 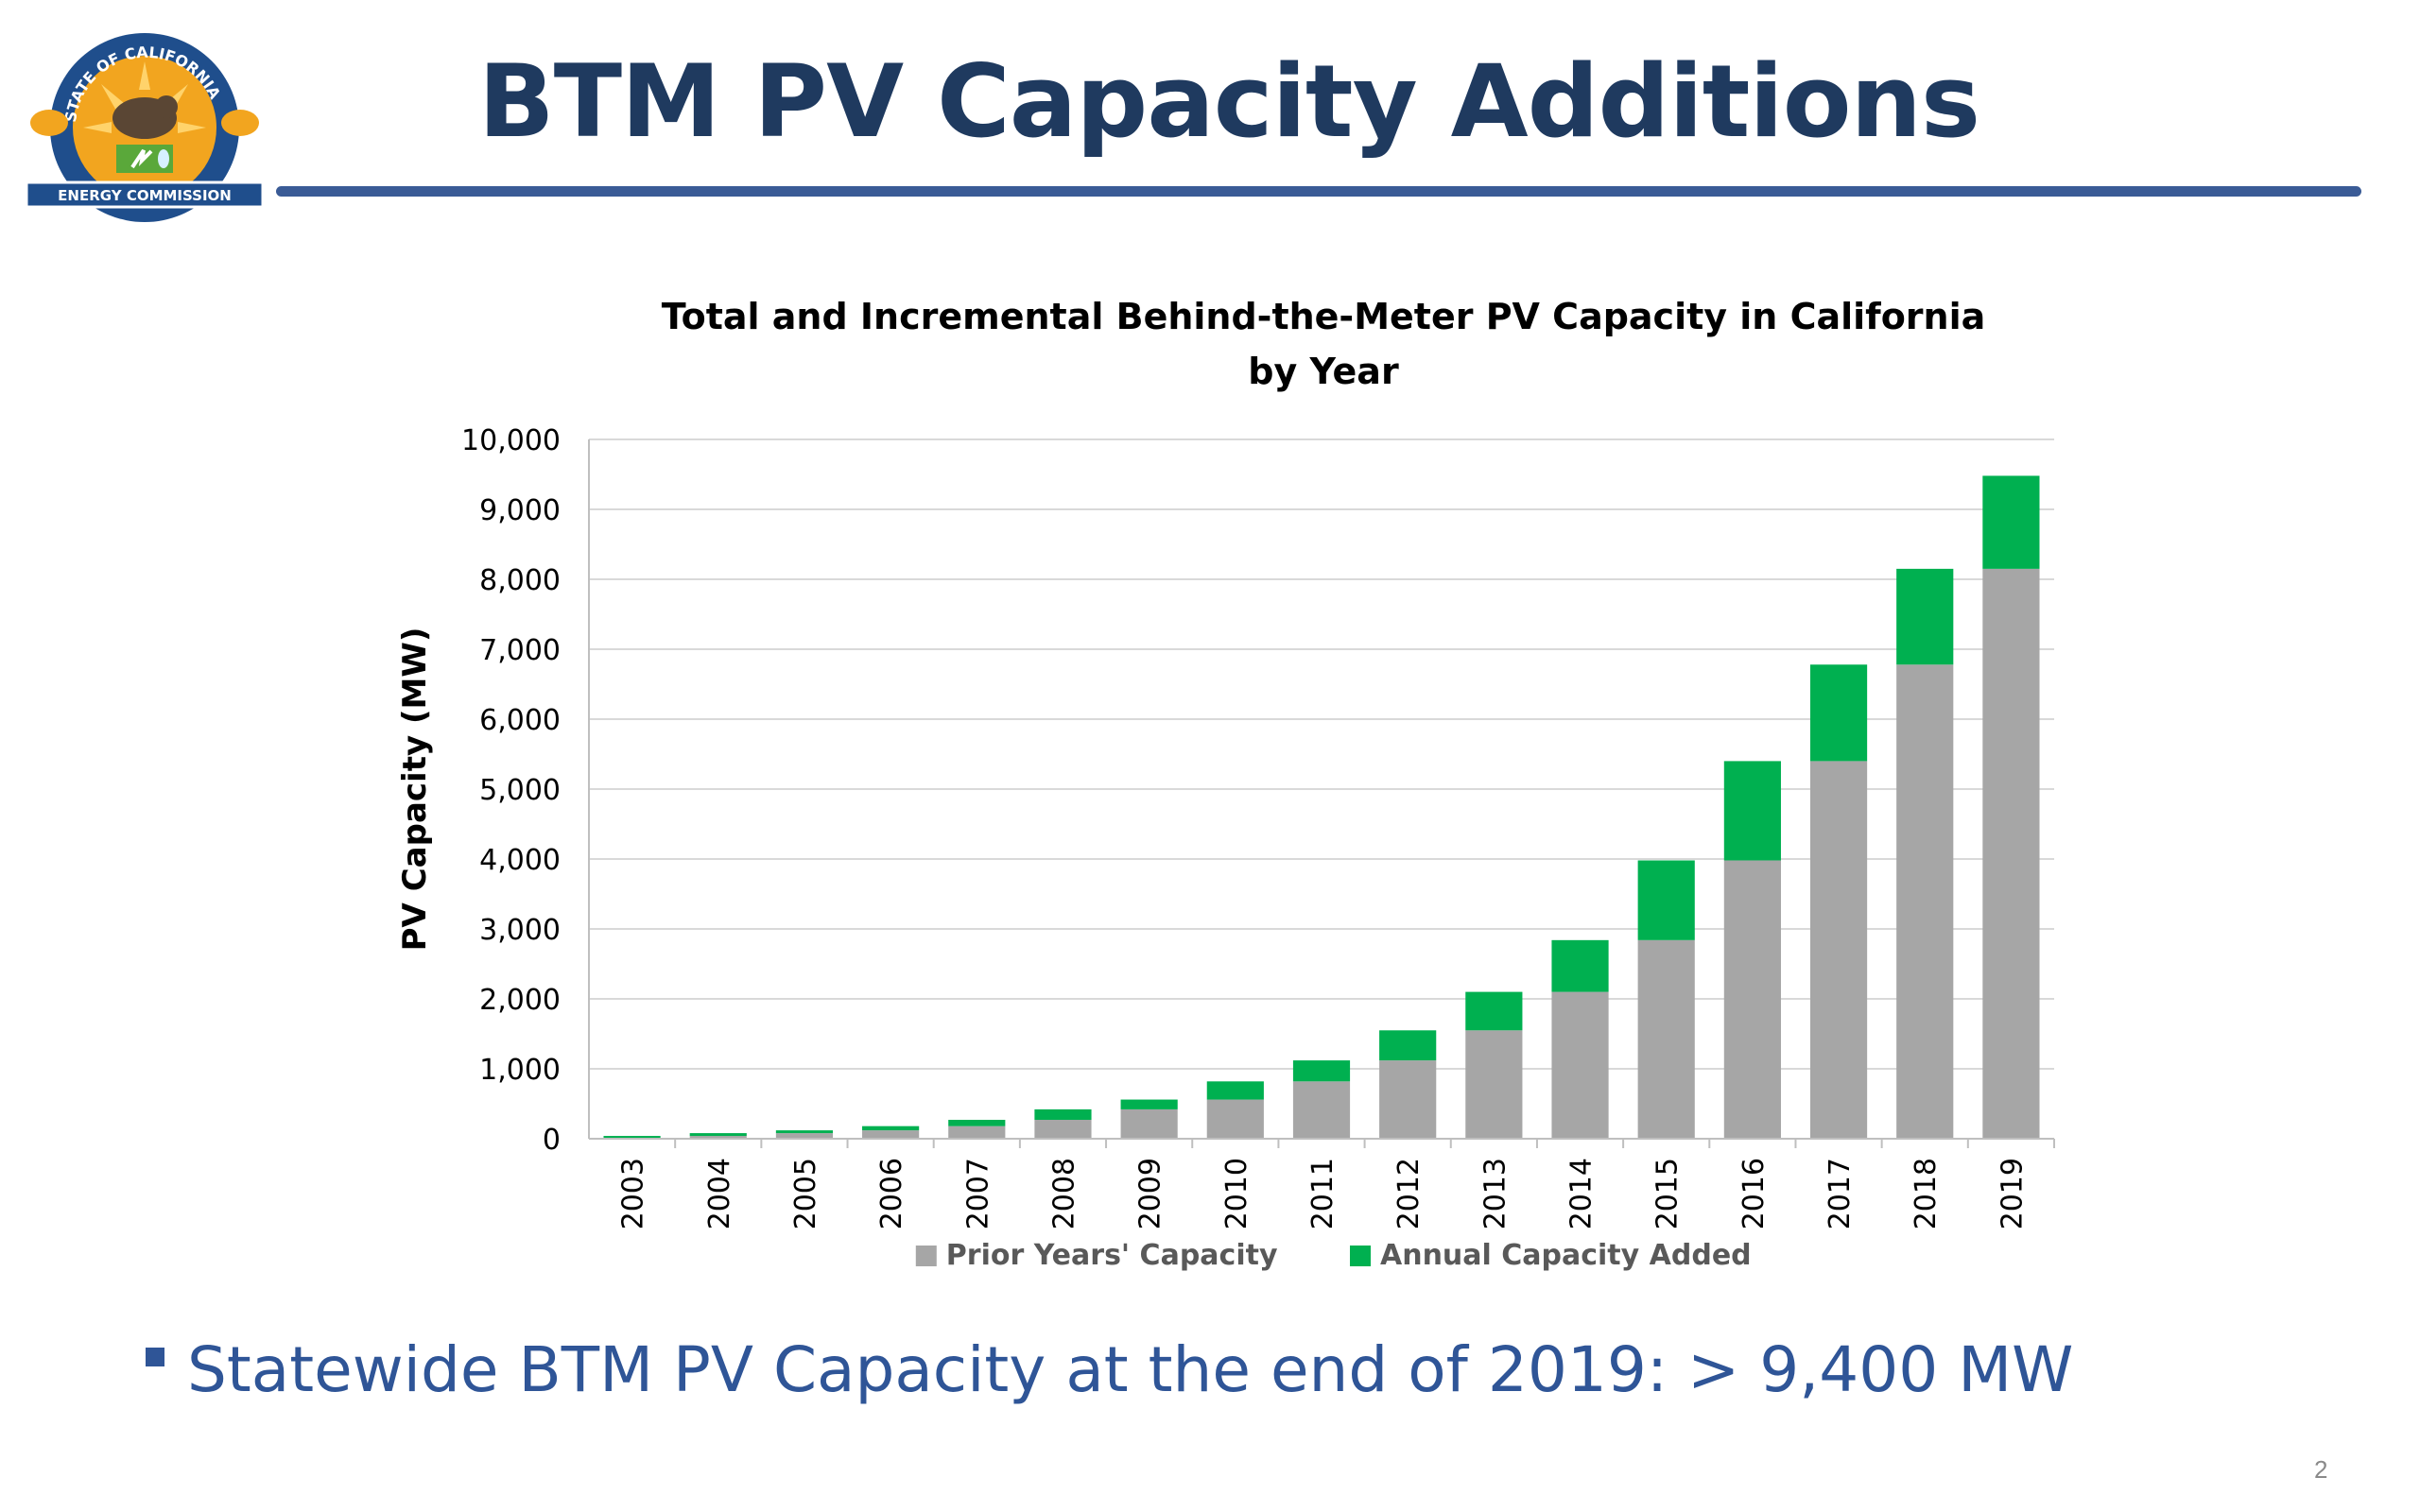 I want to click on legend-label: Prior Years' Capacity, so click(x=1112, y=1255).